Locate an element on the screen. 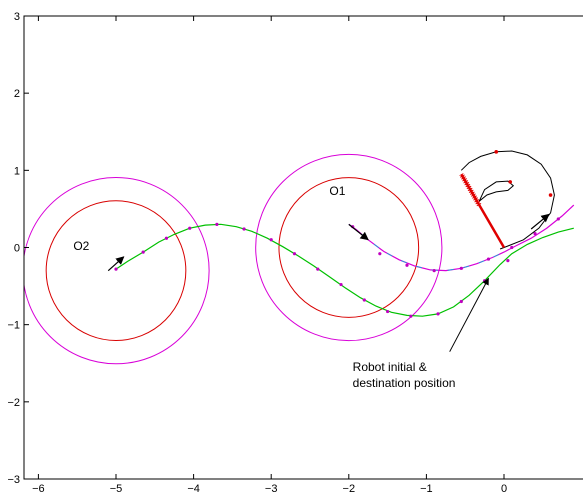 This screenshot has width=583, height=496. y-tick-label-1: −3 is located at coordinates (13, 480).